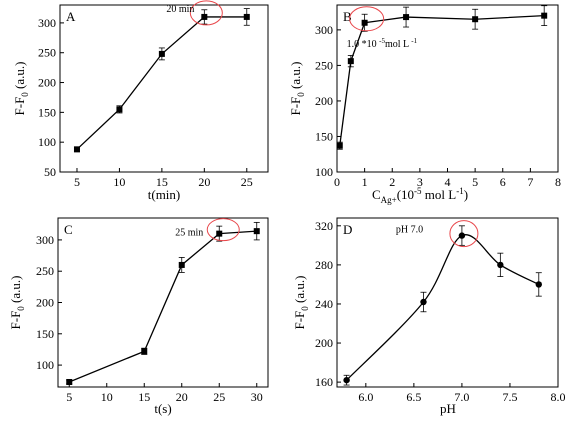 The width and height of the screenshot is (579, 426). I want to click on x-tick-label: 7.0, so click(461, 397).